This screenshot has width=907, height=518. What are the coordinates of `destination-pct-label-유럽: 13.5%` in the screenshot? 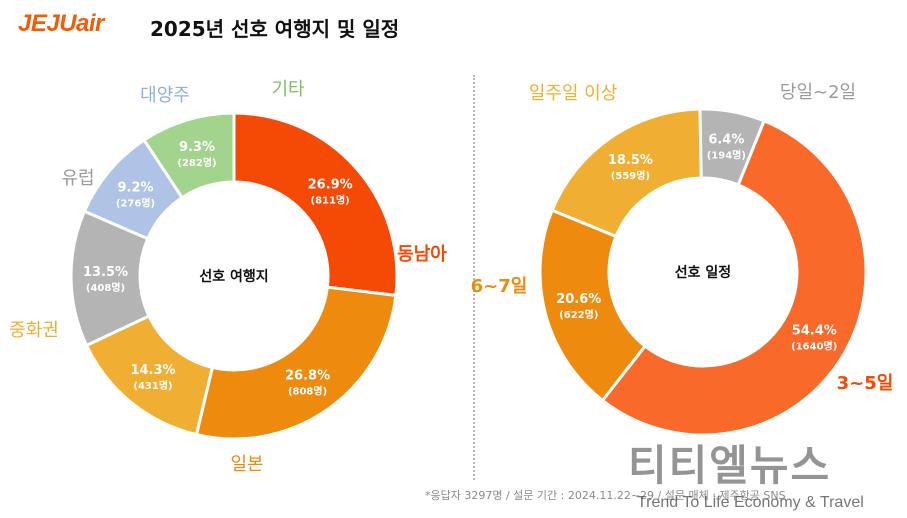 It's located at (105, 272).